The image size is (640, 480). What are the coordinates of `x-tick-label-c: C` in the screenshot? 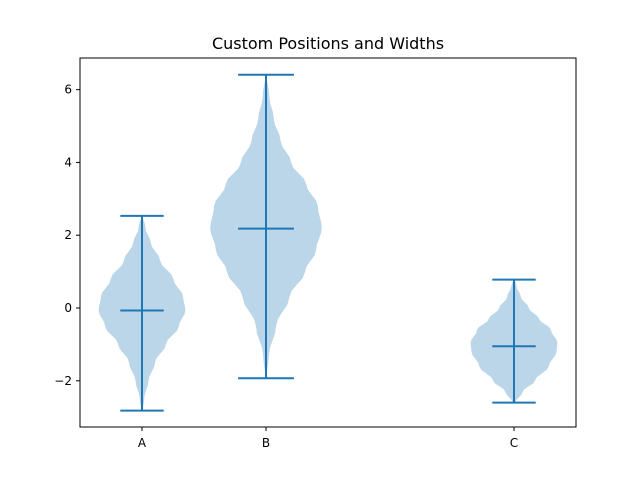 It's located at (514, 443).